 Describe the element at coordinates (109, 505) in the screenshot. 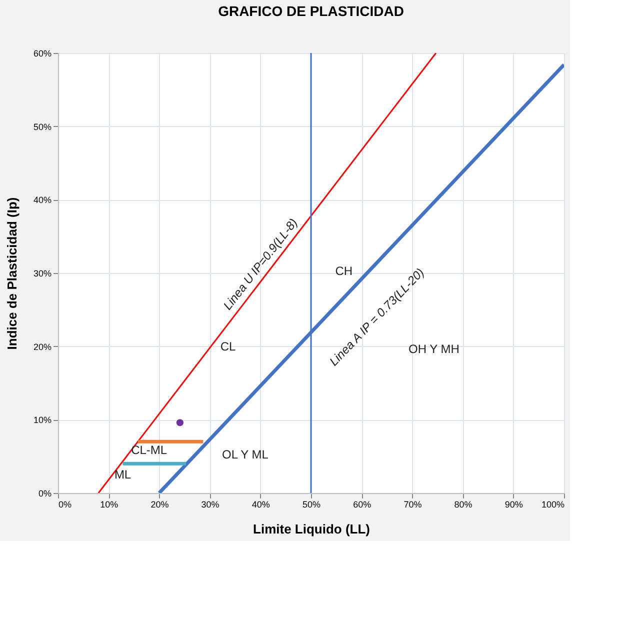

I see `x-tick-label: 10%` at that location.